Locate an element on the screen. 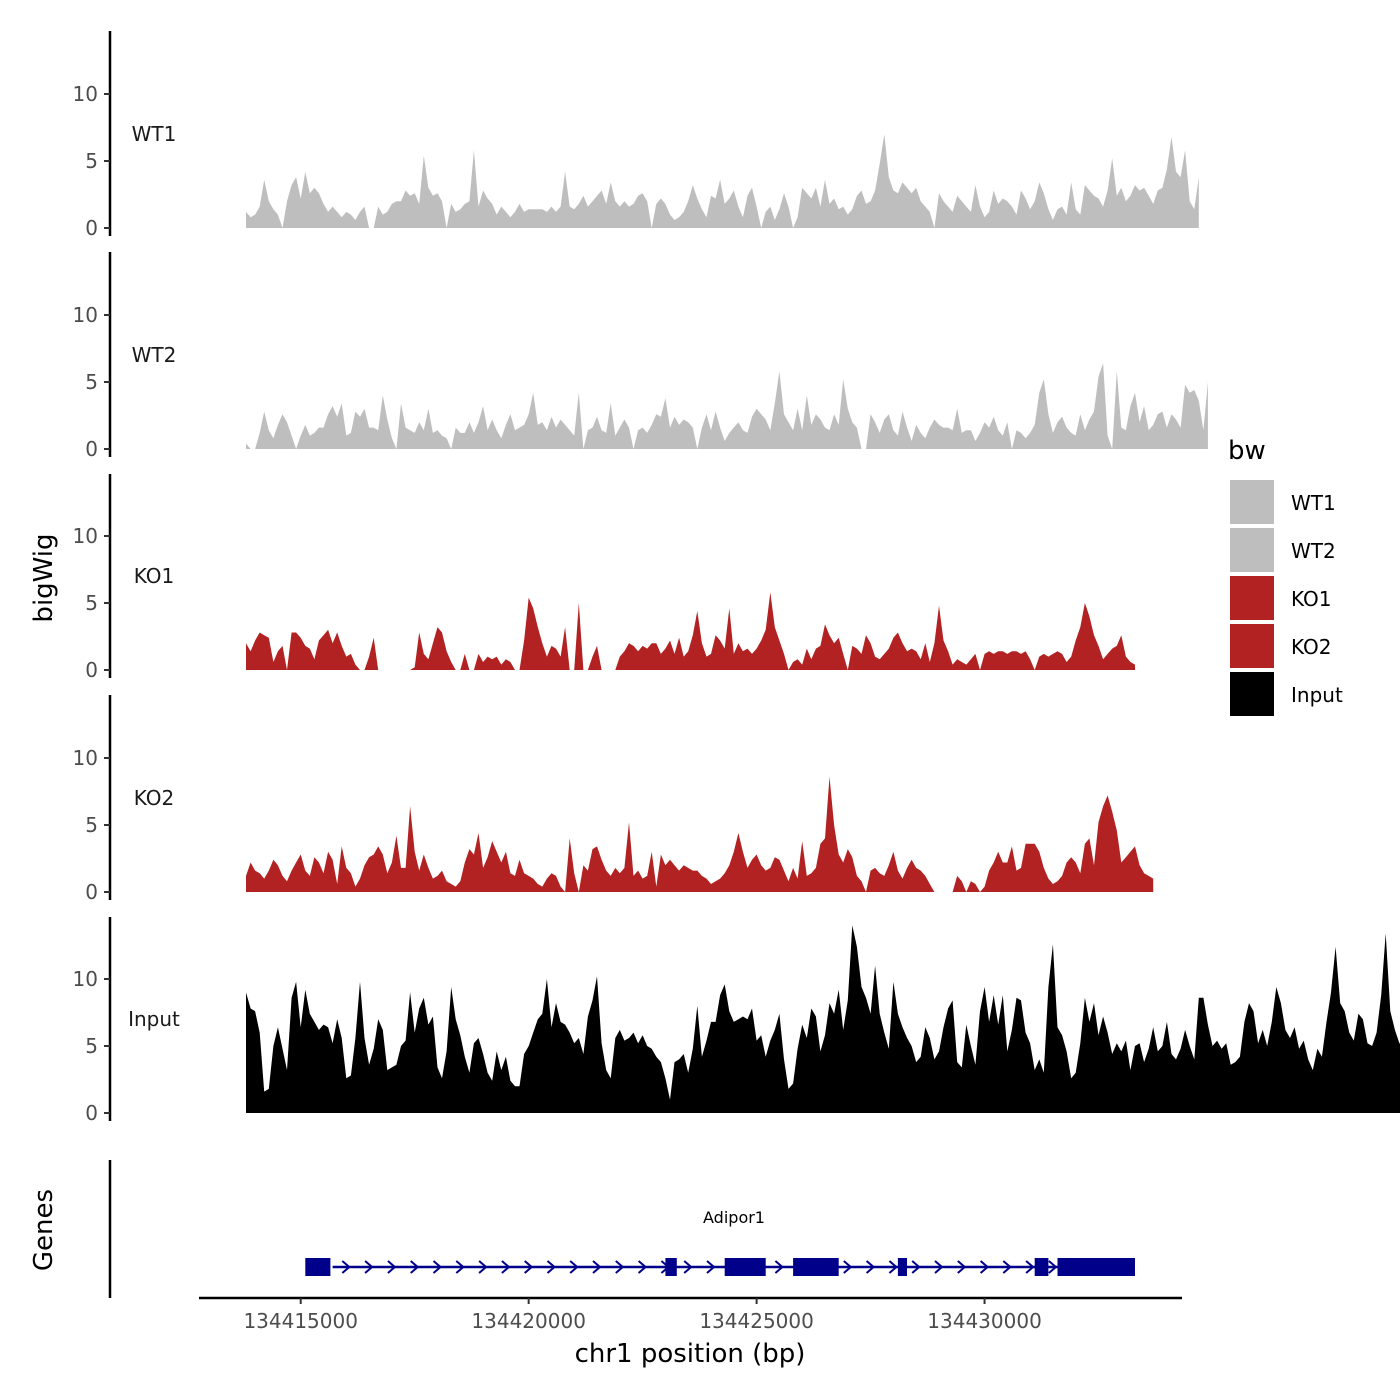  legend-key-wt1 is located at coordinates (1252, 502).